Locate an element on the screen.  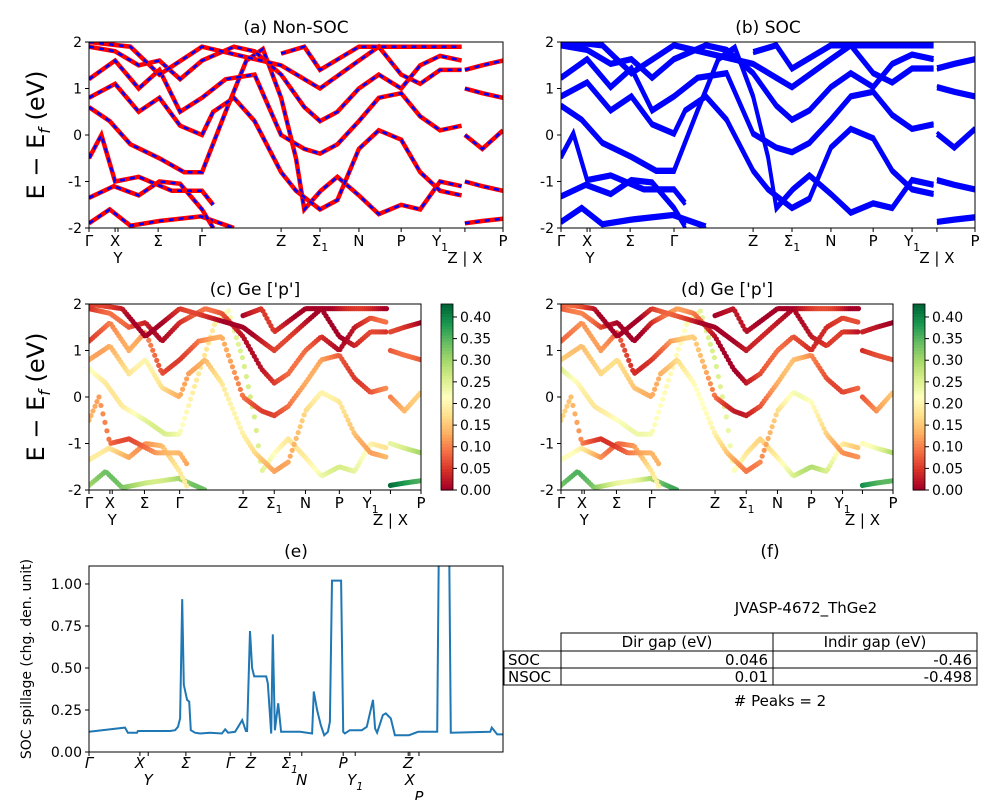
cell-soc-dir: 0.046 is located at coordinates (746, 660).